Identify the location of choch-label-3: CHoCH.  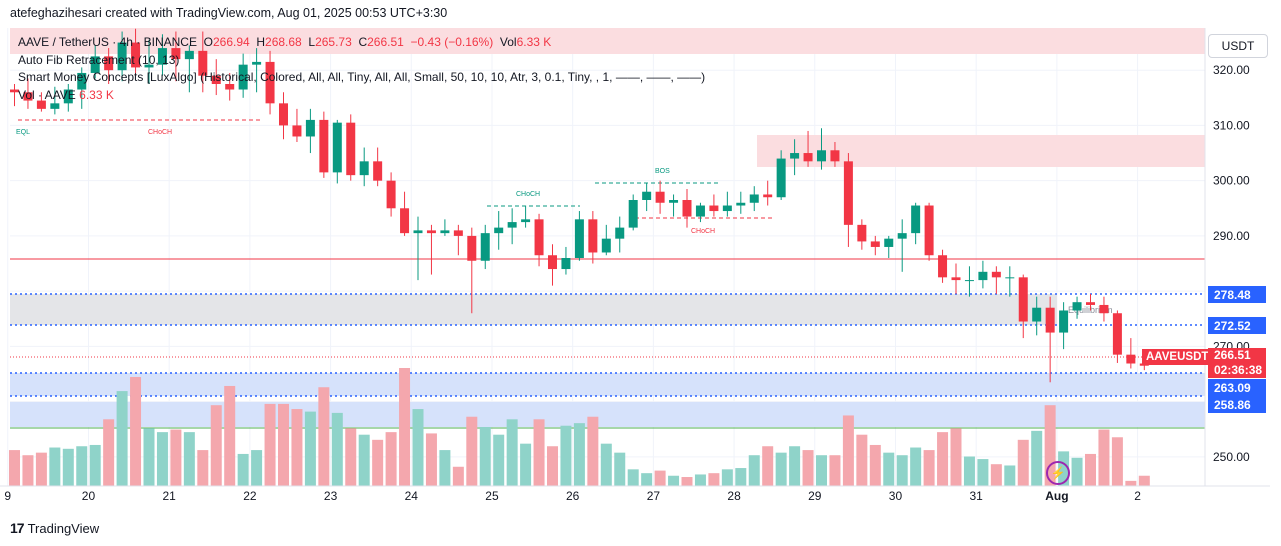
(703, 231).